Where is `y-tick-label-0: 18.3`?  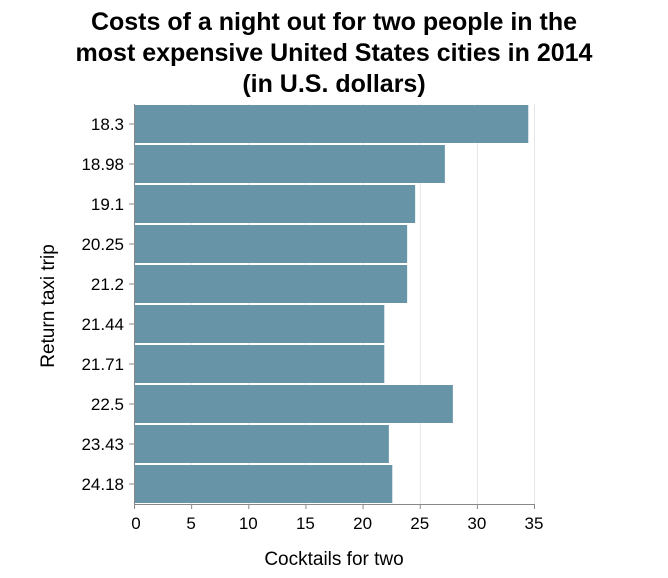 y-tick-label-0: 18.3 is located at coordinates (107, 124).